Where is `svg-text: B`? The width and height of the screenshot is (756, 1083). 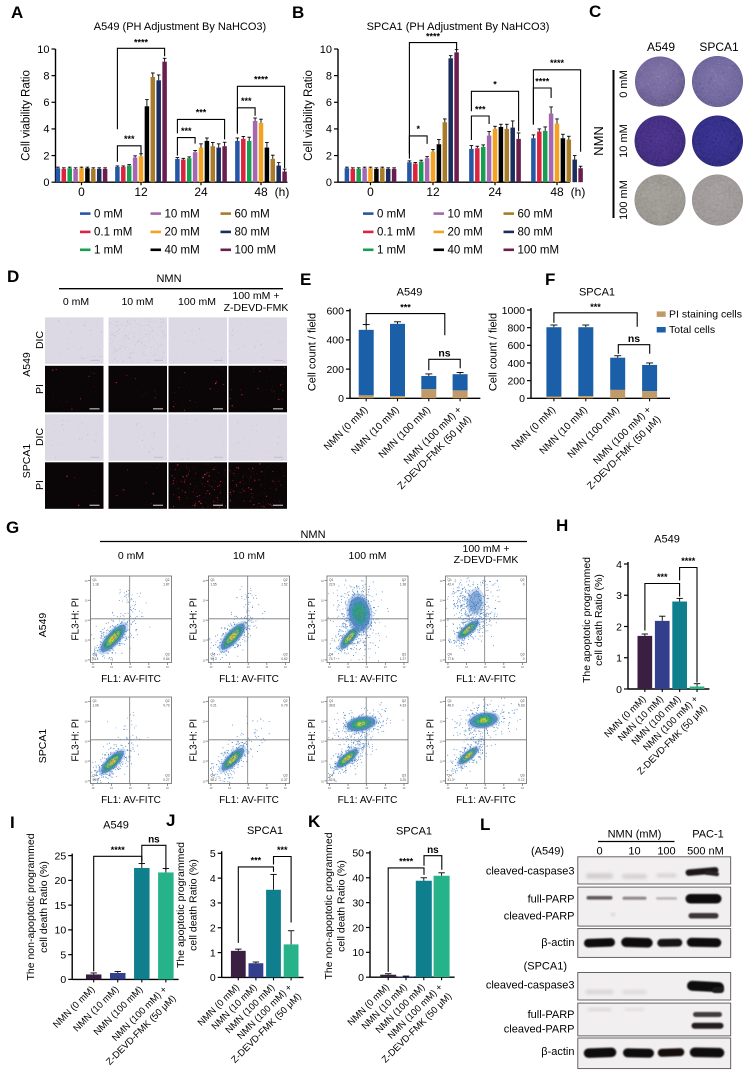 svg-text: B is located at coordinates (298, 12).